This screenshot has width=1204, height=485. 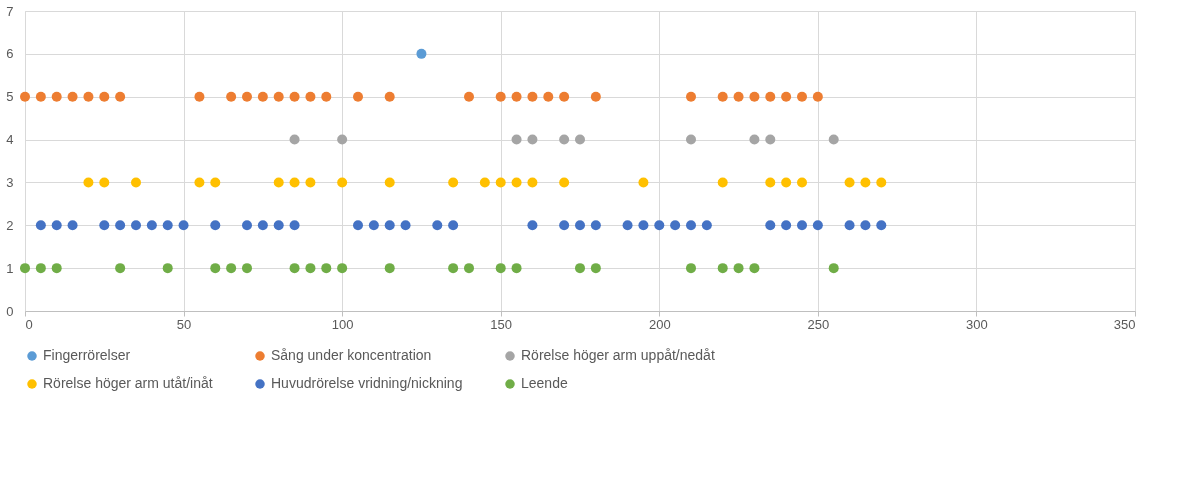 I want to click on y-tick-label: 2, so click(x=10, y=225).